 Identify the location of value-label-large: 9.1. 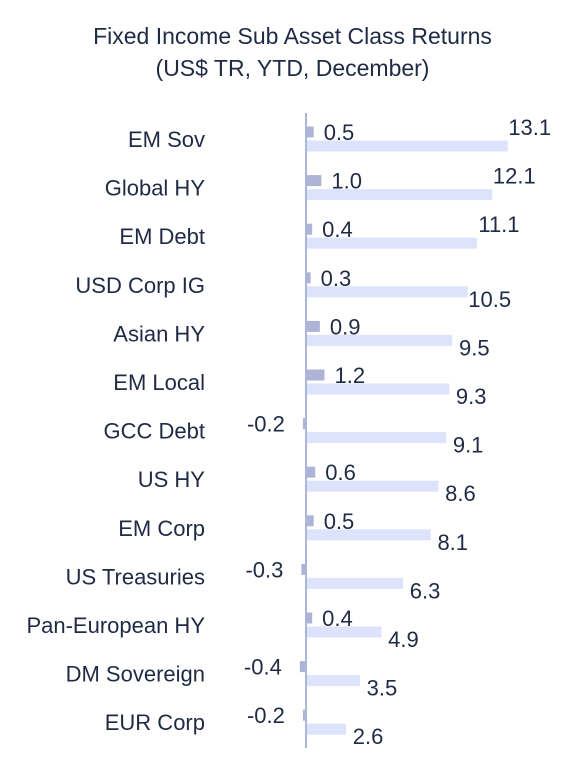
(468, 445).